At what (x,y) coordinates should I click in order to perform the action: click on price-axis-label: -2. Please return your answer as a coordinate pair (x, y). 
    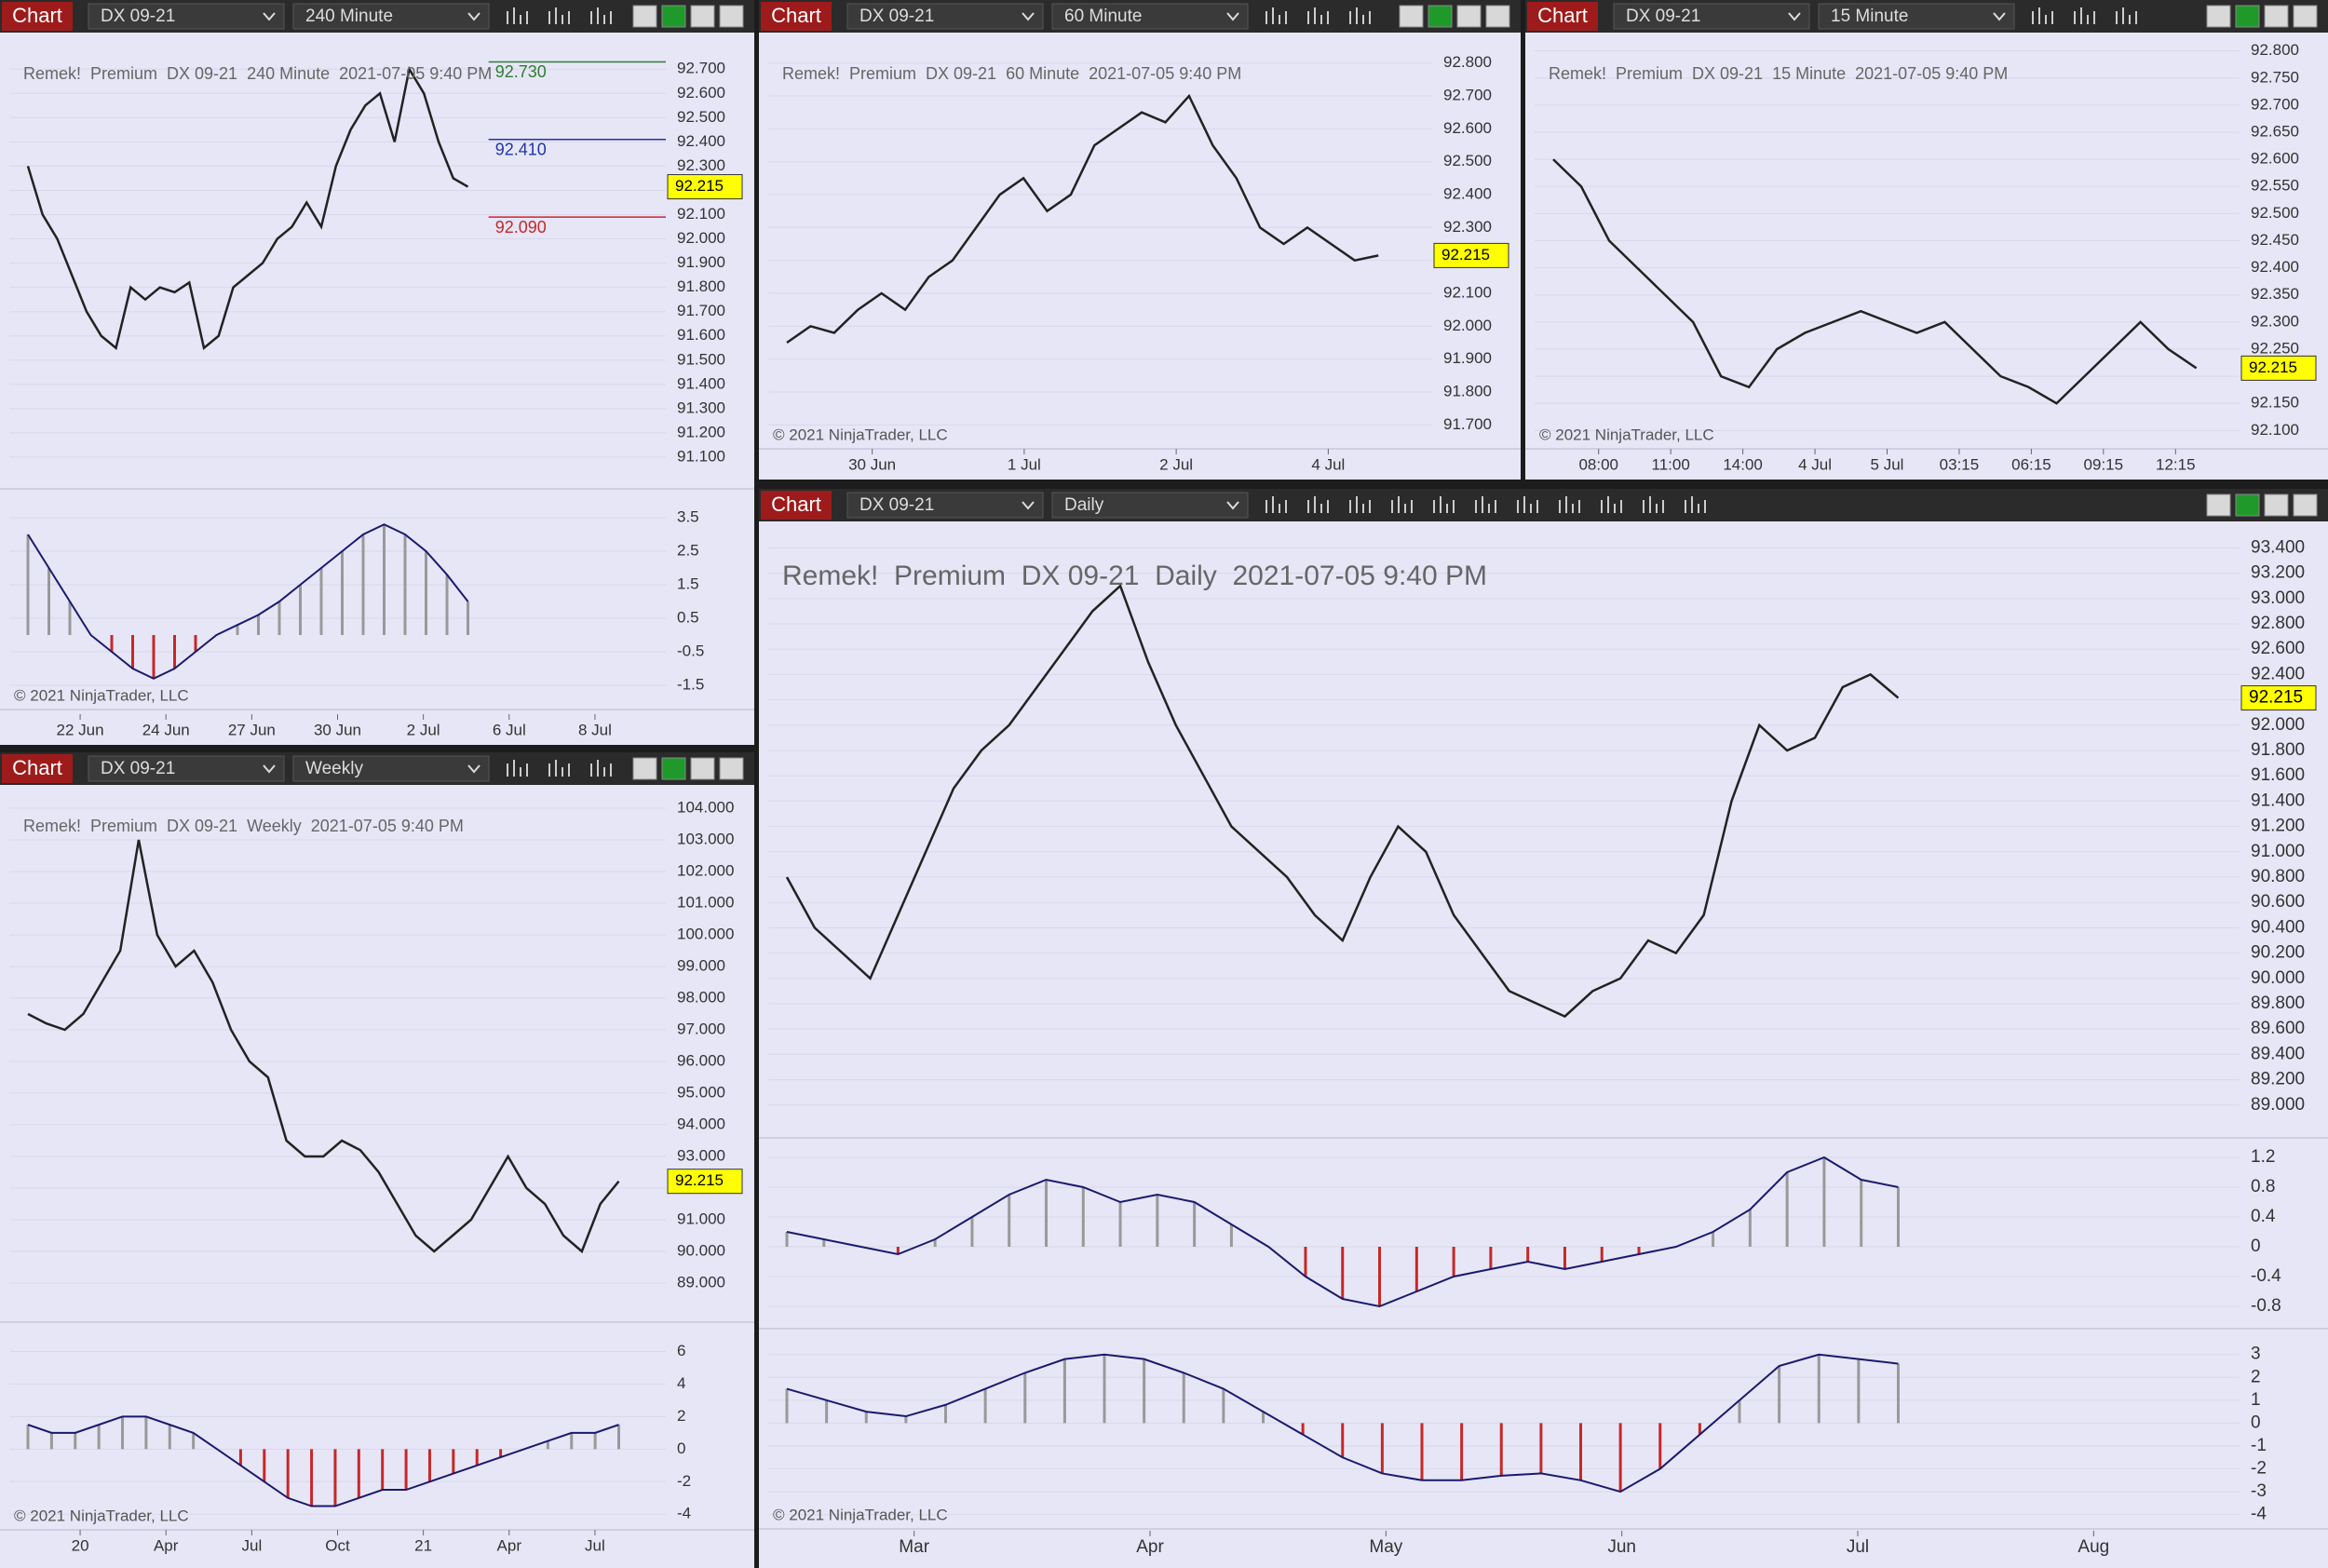
    Looking at the image, I should click on (2259, 1469).